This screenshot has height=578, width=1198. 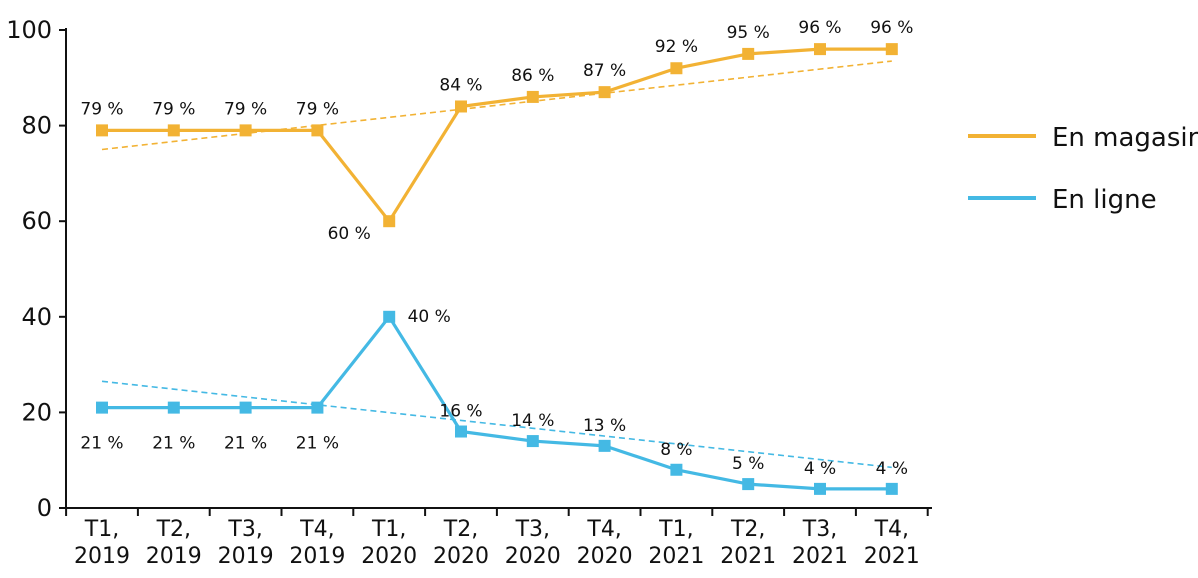 I want to click on legend-label: En ligne, so click(x=1104, y=200).